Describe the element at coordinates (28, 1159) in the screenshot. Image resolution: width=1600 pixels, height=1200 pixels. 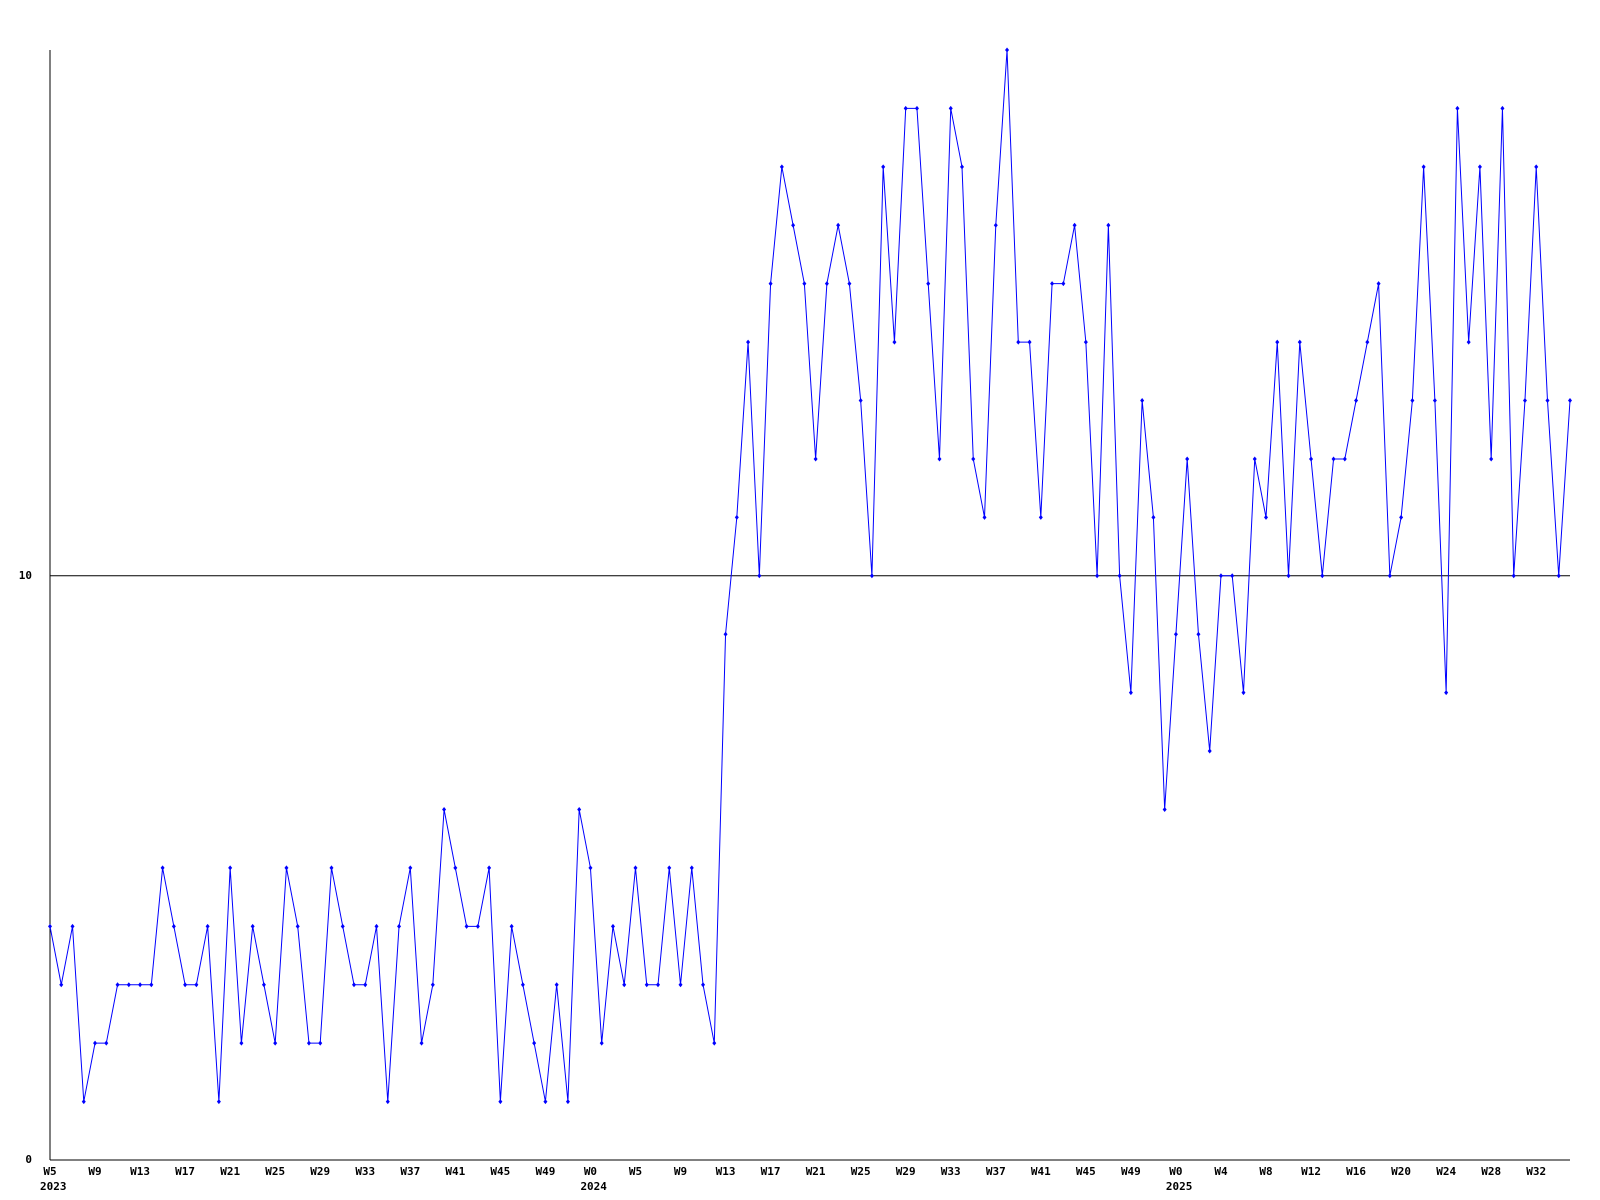
I see `y-tick-label: 0` at that location.